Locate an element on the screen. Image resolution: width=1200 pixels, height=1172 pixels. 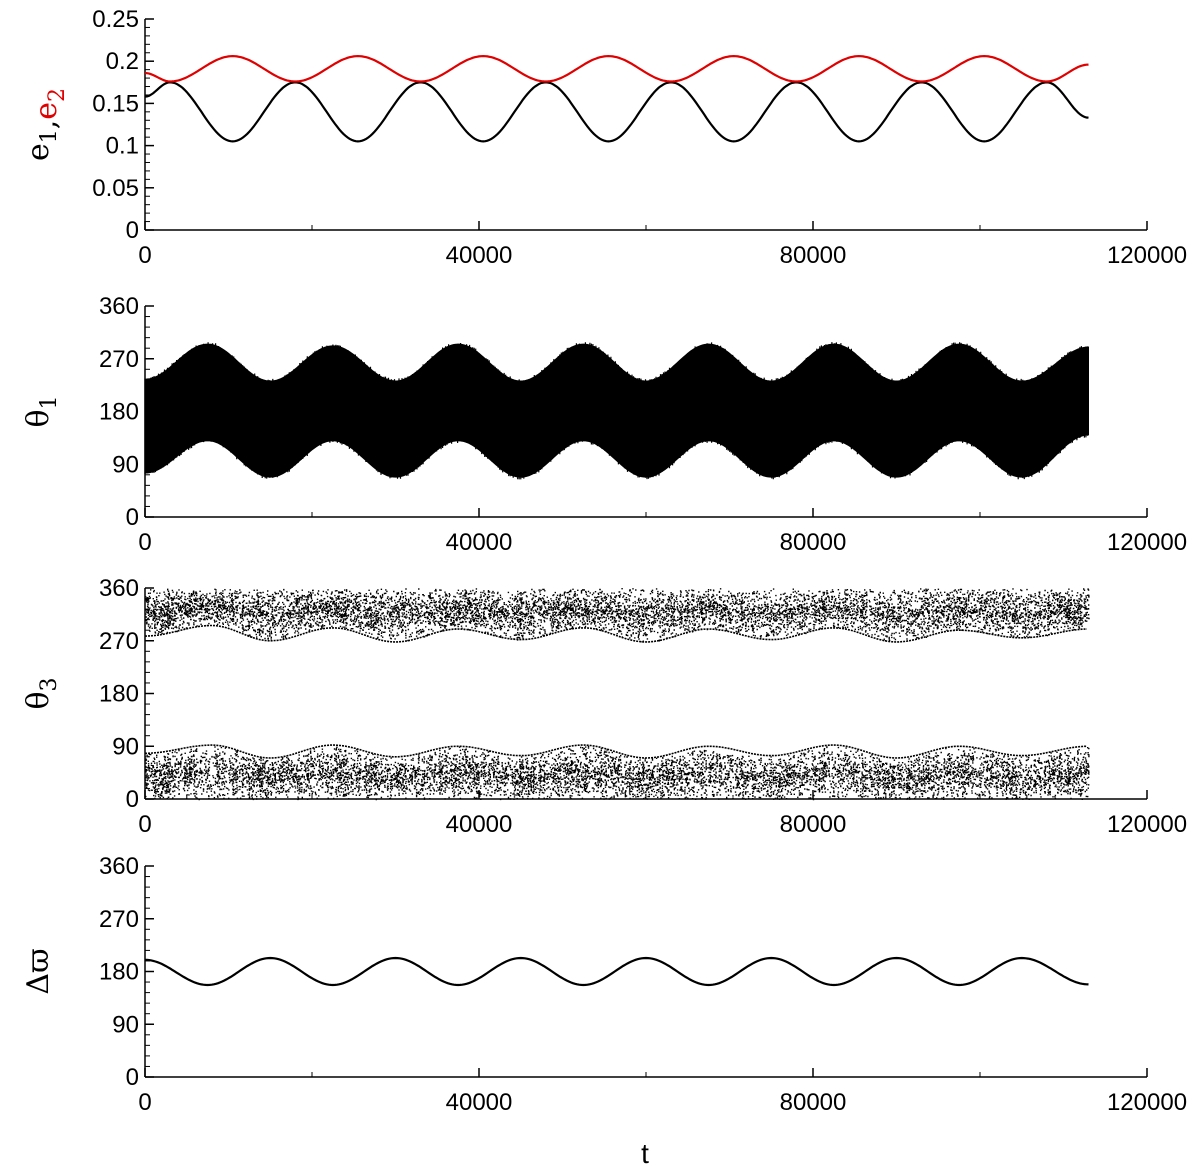
y-tick-label: 0.25 is located at coordinates (115, 19).